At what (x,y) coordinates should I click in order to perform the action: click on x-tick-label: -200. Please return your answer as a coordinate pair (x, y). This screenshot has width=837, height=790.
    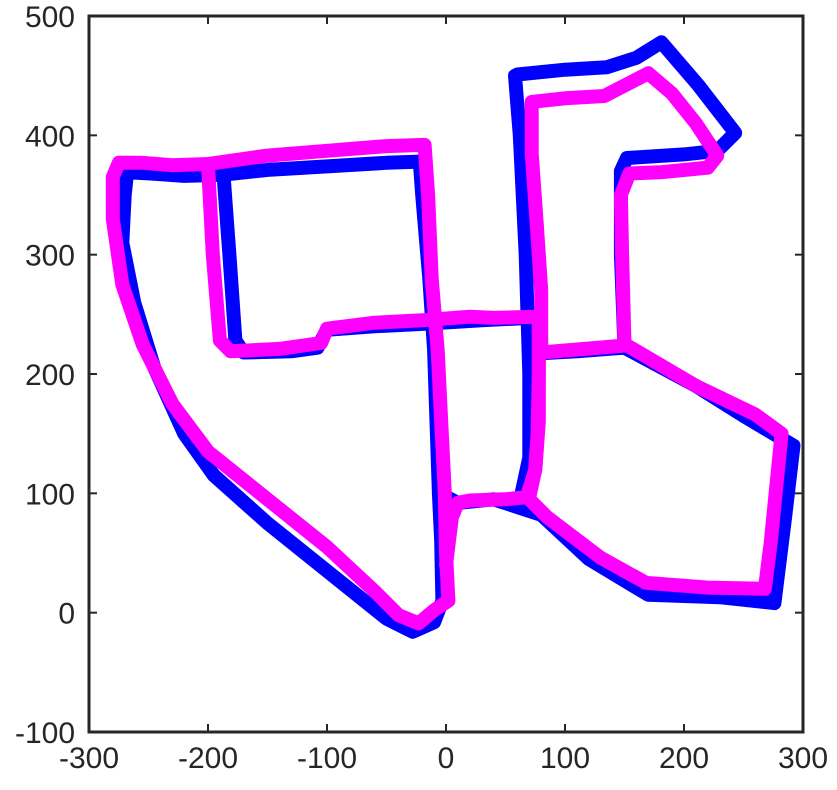
    Looking at the image, I should click on (208, 758).